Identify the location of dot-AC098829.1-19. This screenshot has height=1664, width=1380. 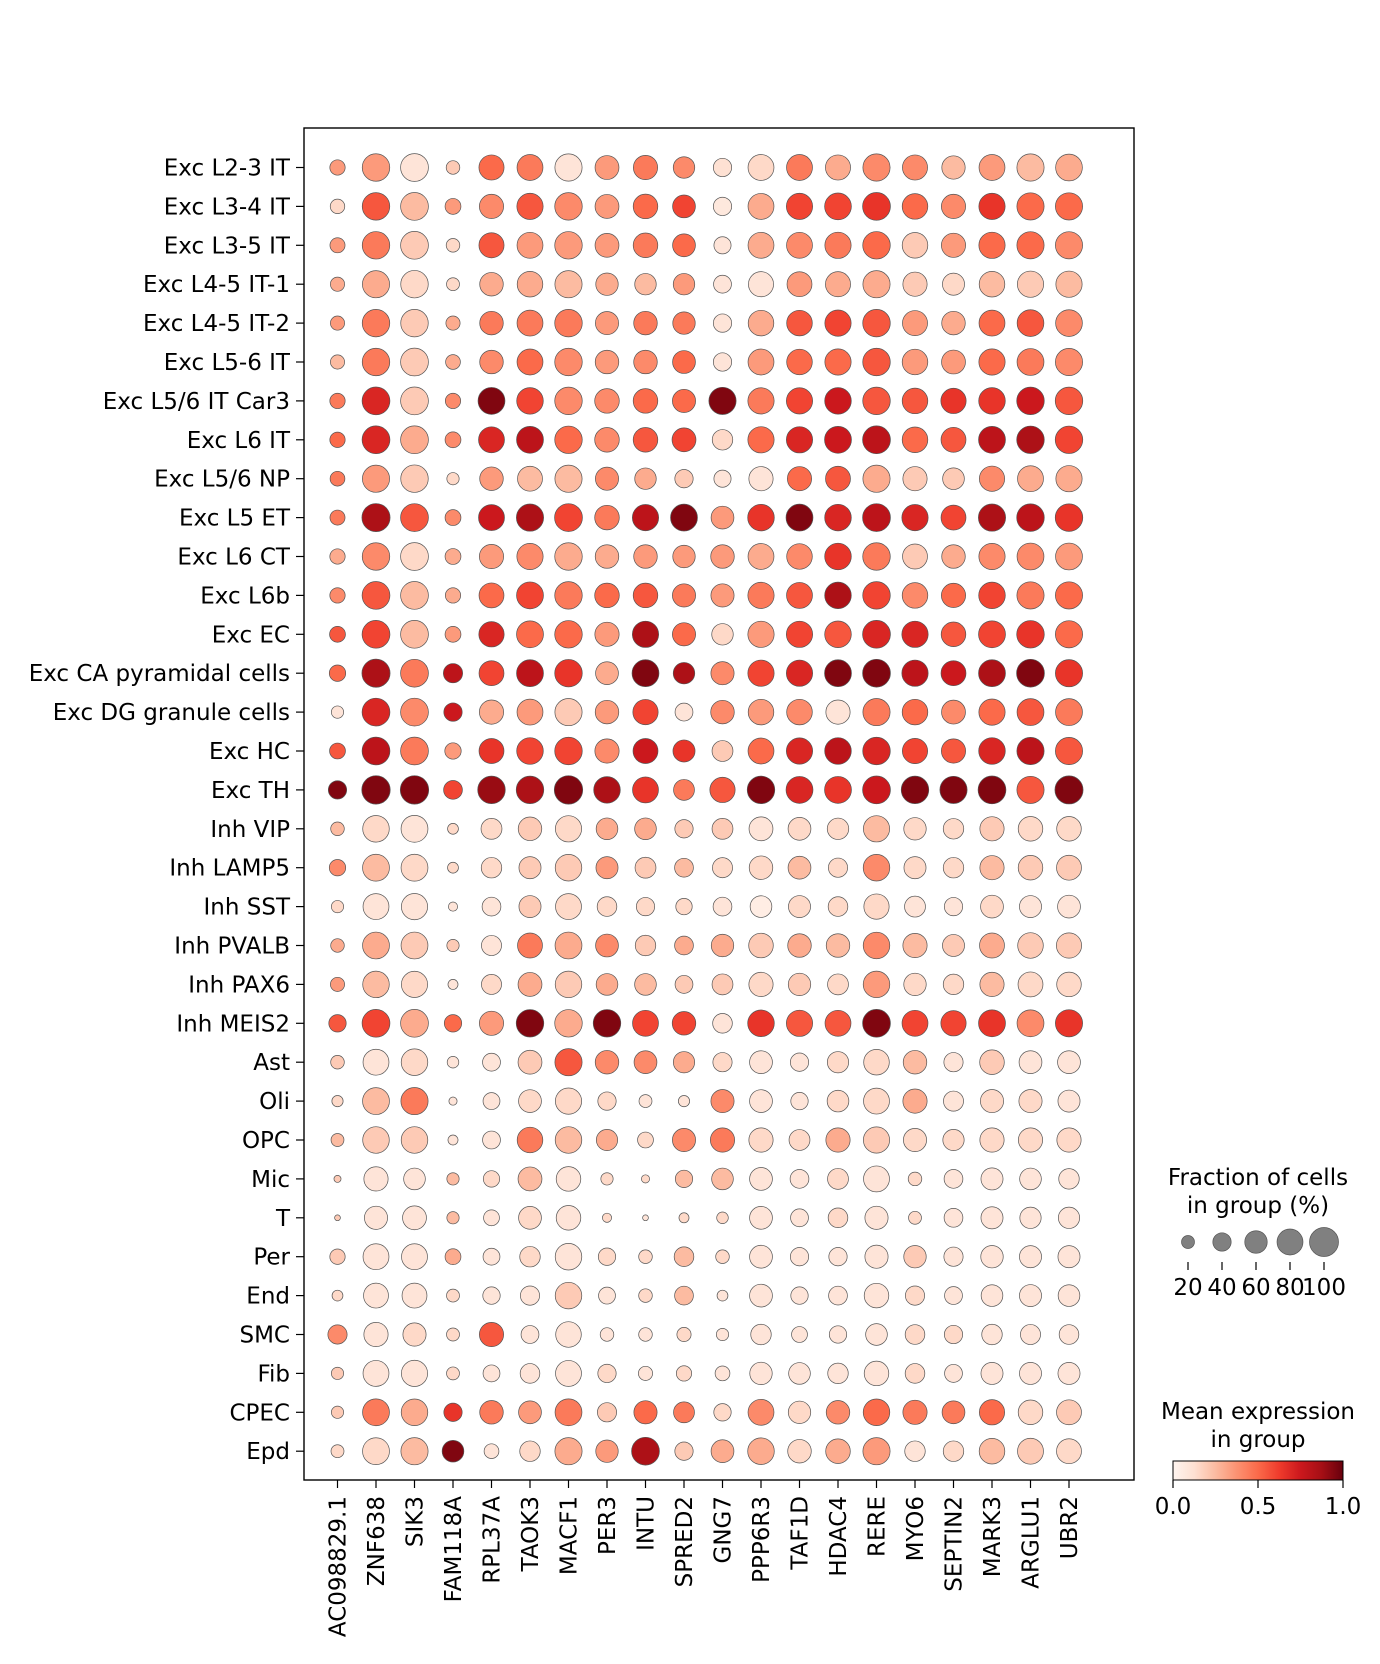
(338, 907).